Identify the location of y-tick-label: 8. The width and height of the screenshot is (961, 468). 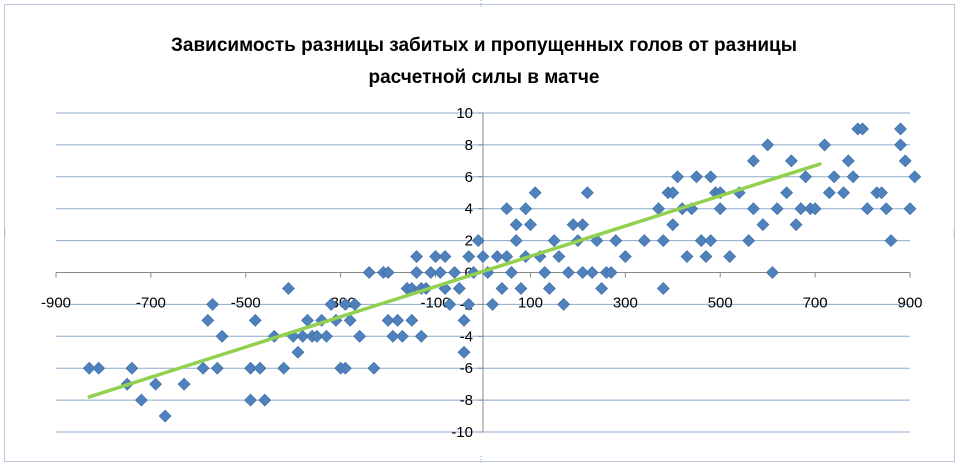
(469, 145).